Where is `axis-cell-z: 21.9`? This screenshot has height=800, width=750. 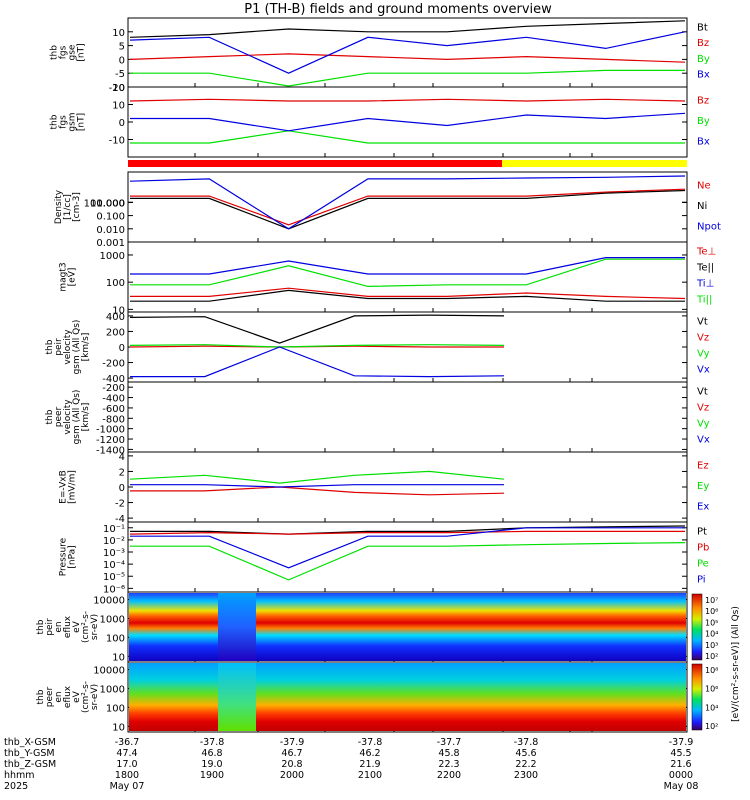 axis-cell-z: 21.9 is located at coordinates (369, 764).